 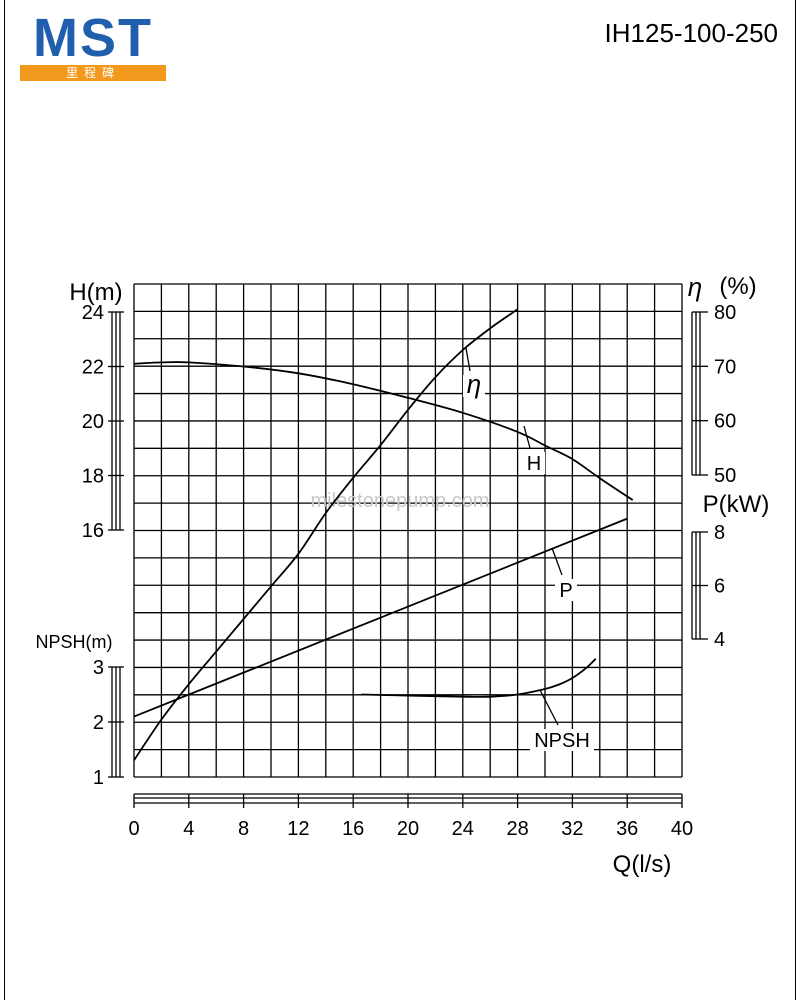 I want to click on x-tick-label: 24, so click(x=463, y=829).